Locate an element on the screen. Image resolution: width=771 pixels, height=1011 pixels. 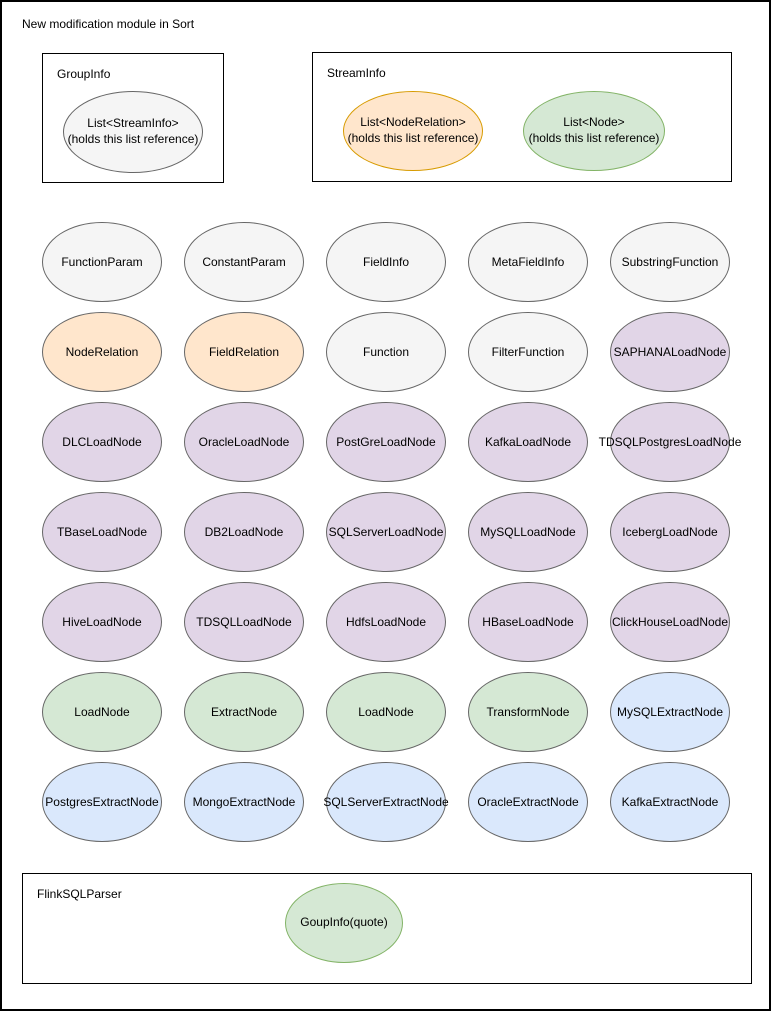
goupinfo-quote-ellipse: GoupInfo(quote) is located at coordinates (344, 923).